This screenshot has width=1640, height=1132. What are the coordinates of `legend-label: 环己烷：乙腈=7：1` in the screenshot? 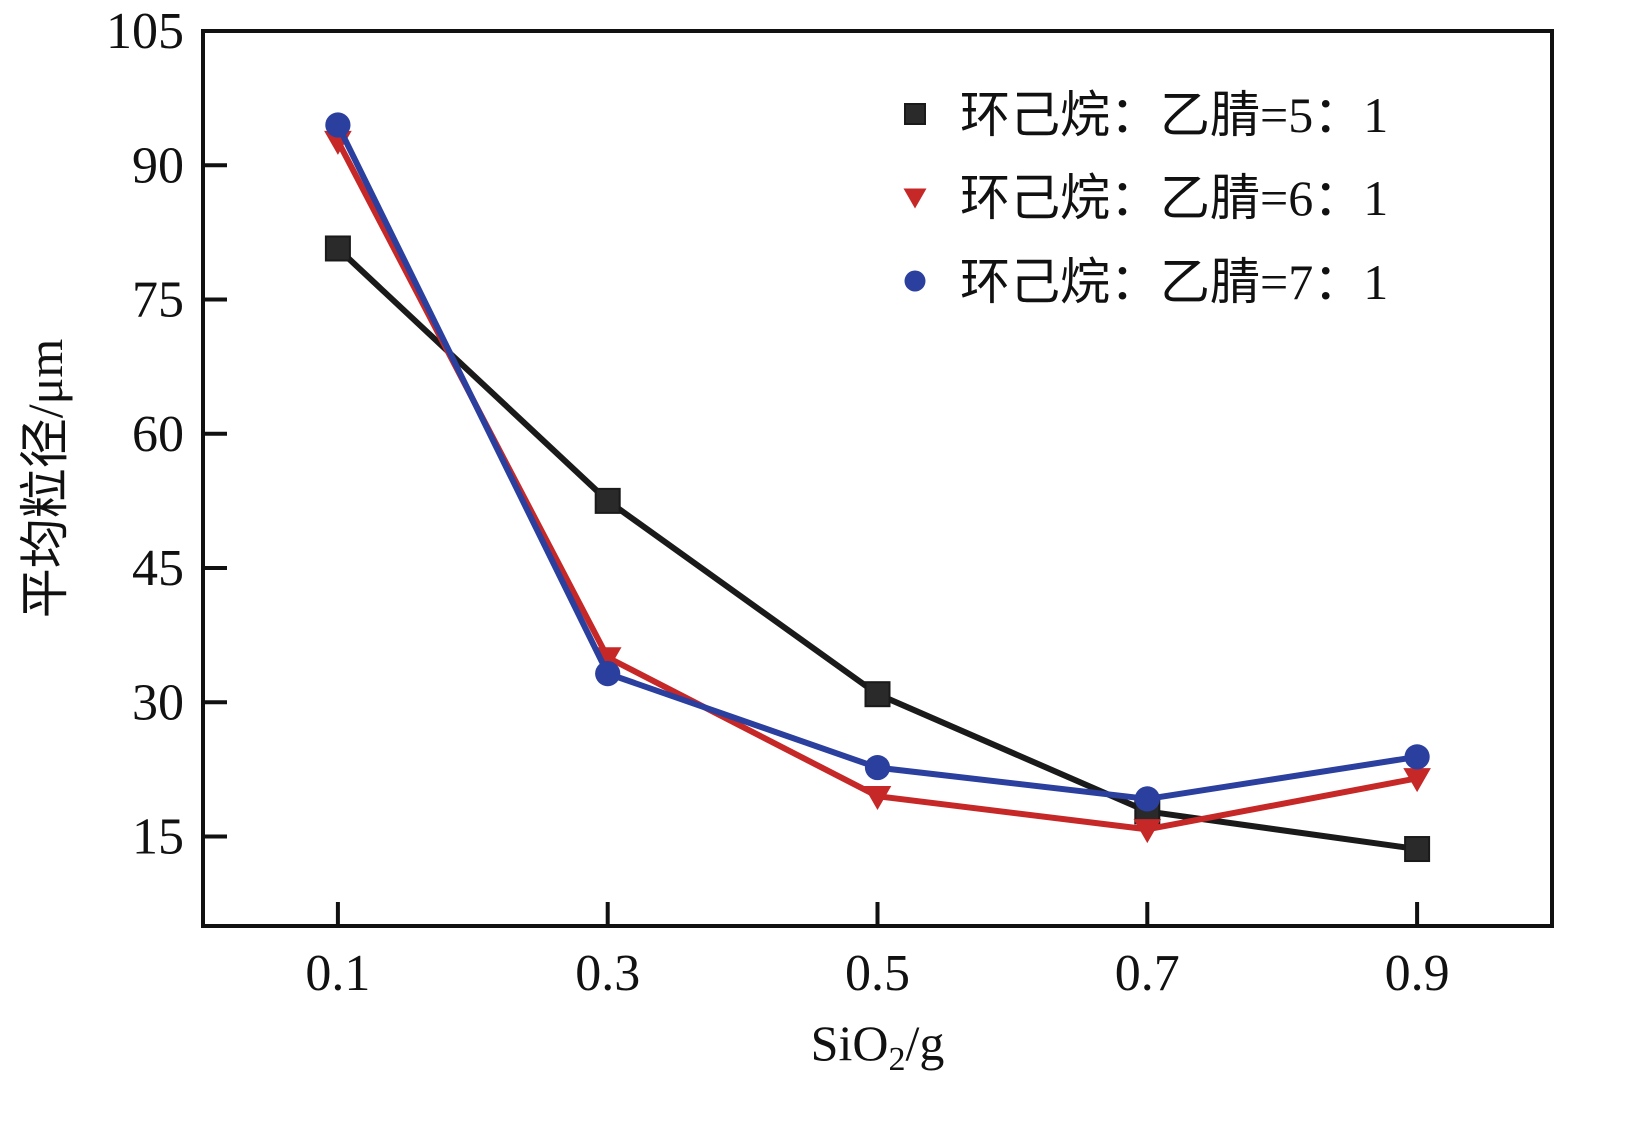 It's located at (1174, 282).